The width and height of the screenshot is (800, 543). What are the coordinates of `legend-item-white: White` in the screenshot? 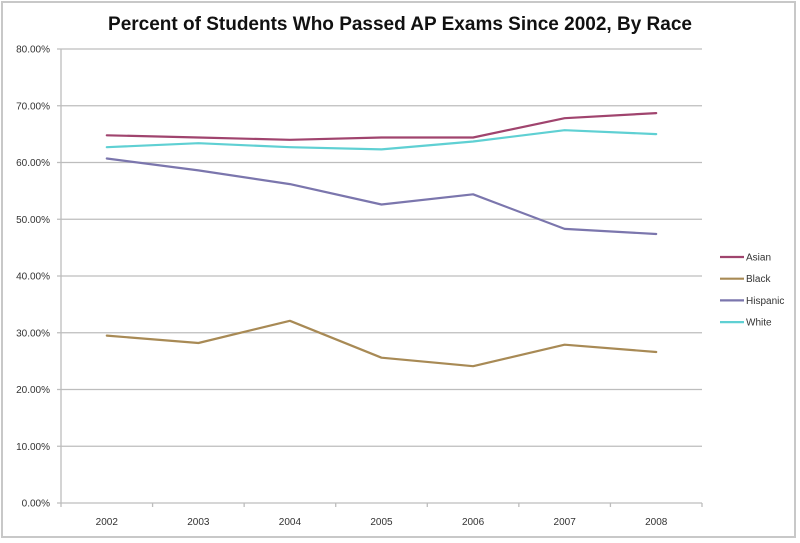 It's located at (746, 323).